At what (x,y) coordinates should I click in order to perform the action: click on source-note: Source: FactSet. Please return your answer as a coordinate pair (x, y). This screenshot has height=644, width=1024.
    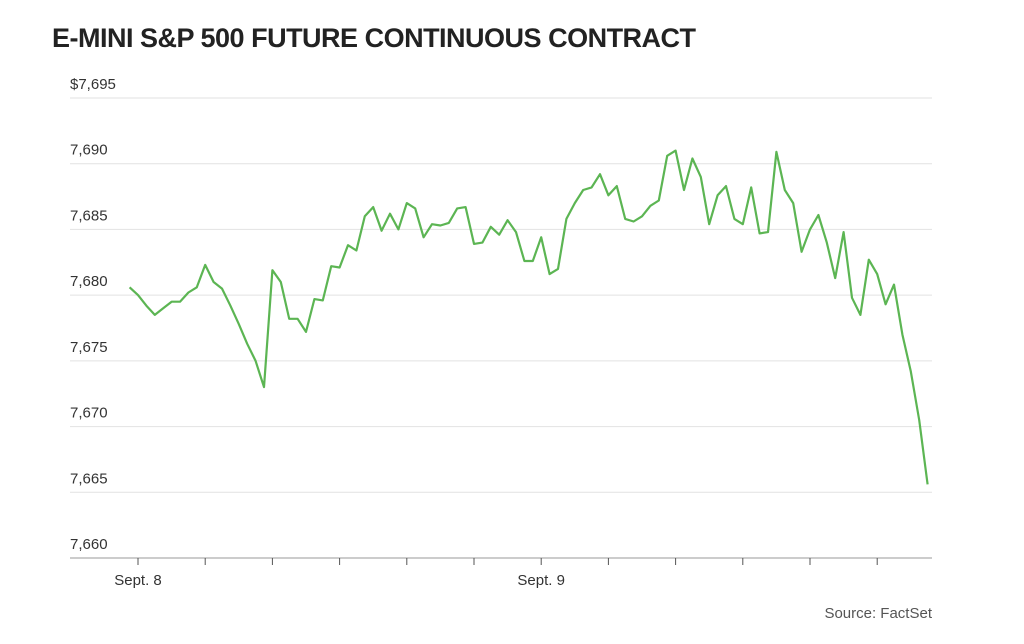
    Looking at the image, I should click on (878, 613).